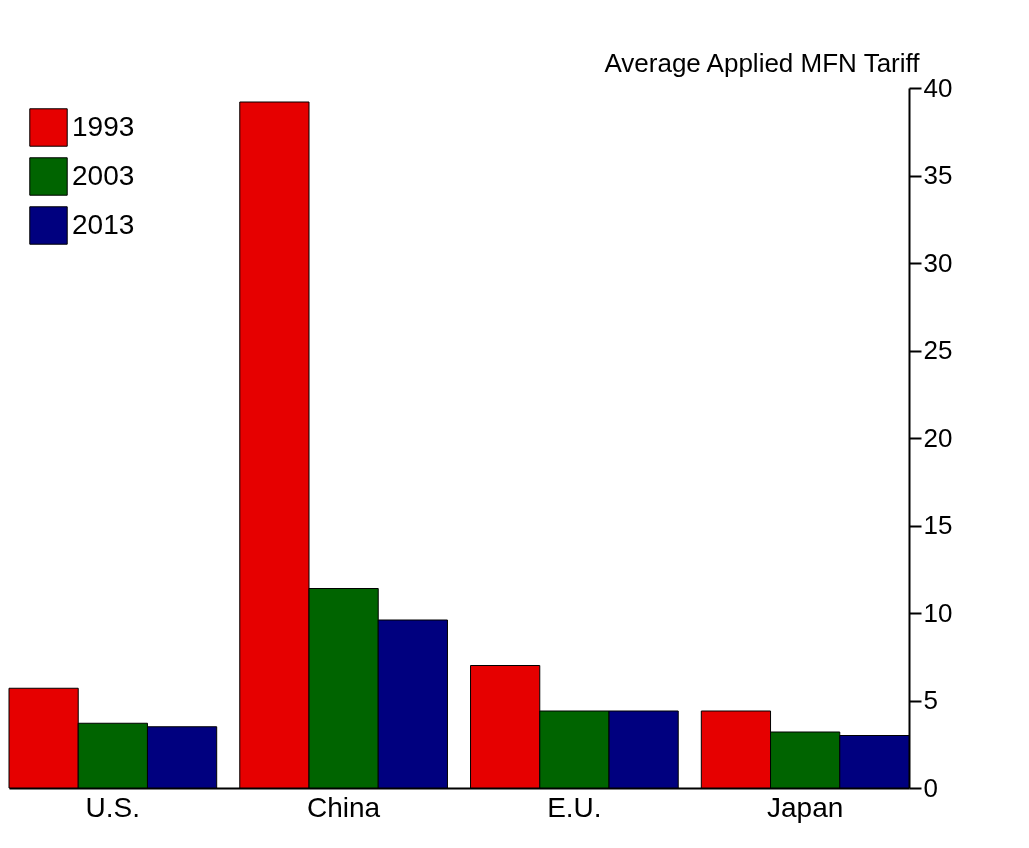 This screenshot has width=1029, height=848. Describe the element at coordinates (344, 807) in the screenshot. I see `x-tick-label: China` at that location.